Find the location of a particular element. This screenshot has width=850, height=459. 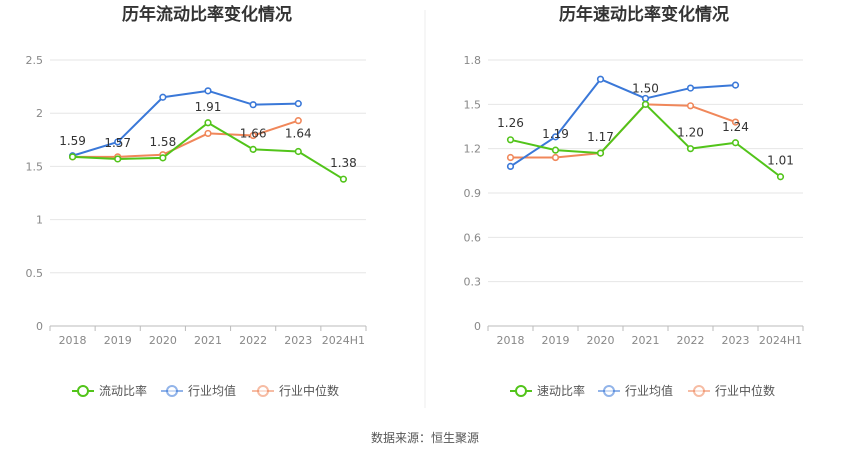

chart-title: 历年速动比率变化情况 is located at coordinates (644, 14).